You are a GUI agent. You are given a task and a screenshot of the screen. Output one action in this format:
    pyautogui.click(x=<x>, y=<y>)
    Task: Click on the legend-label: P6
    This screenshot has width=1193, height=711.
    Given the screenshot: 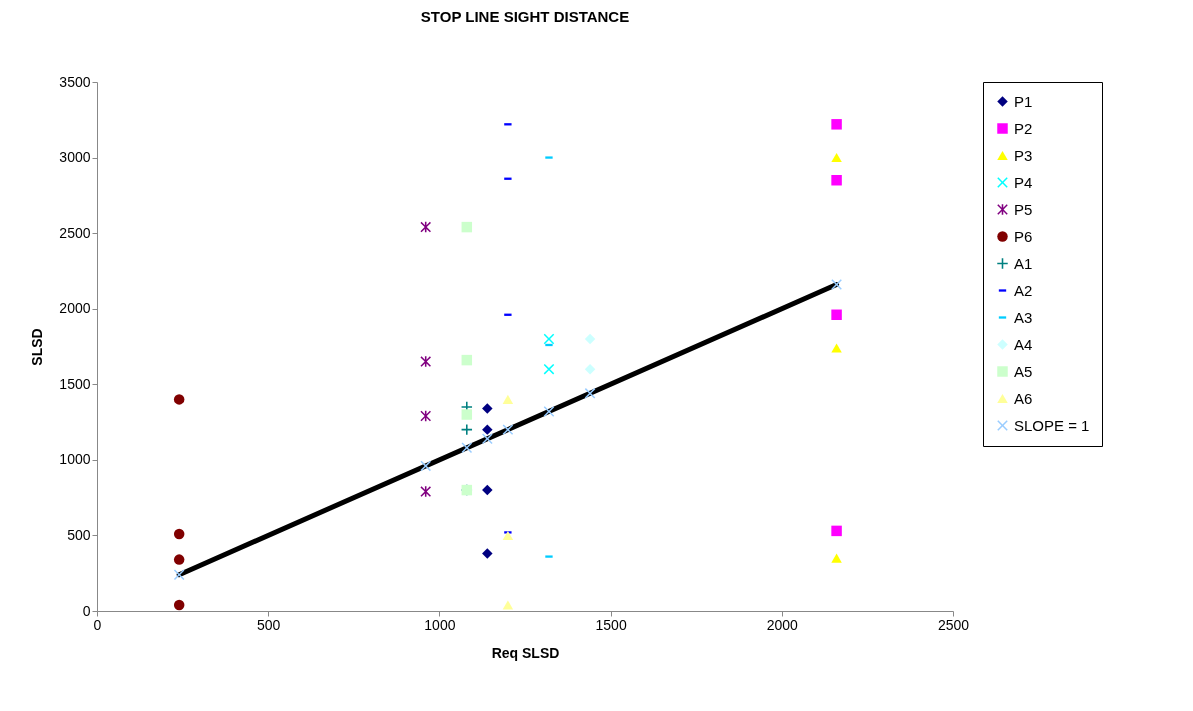 What is the action you would take?
    pyautogui.click(x=1023, y=236)
    